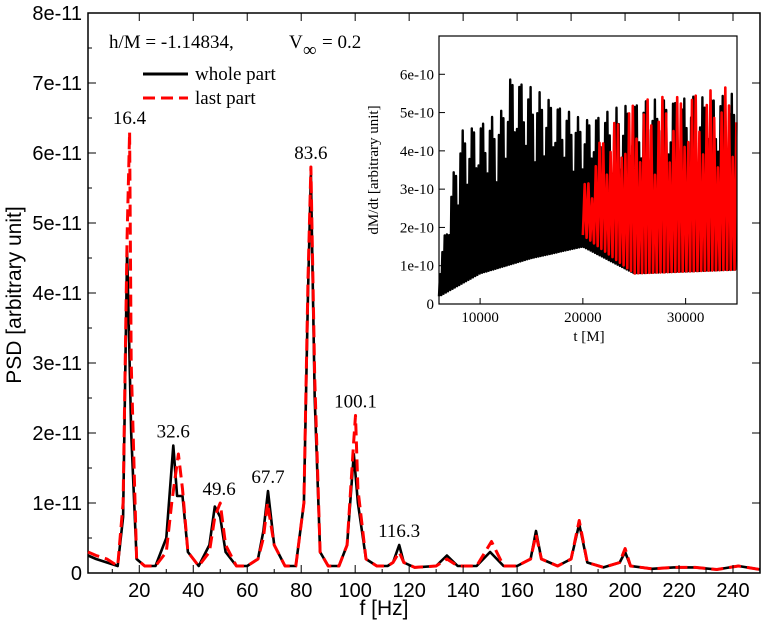 This screenshot has height=625, width=763. I want to click on x-tick-label: 160, so click(516, 591).